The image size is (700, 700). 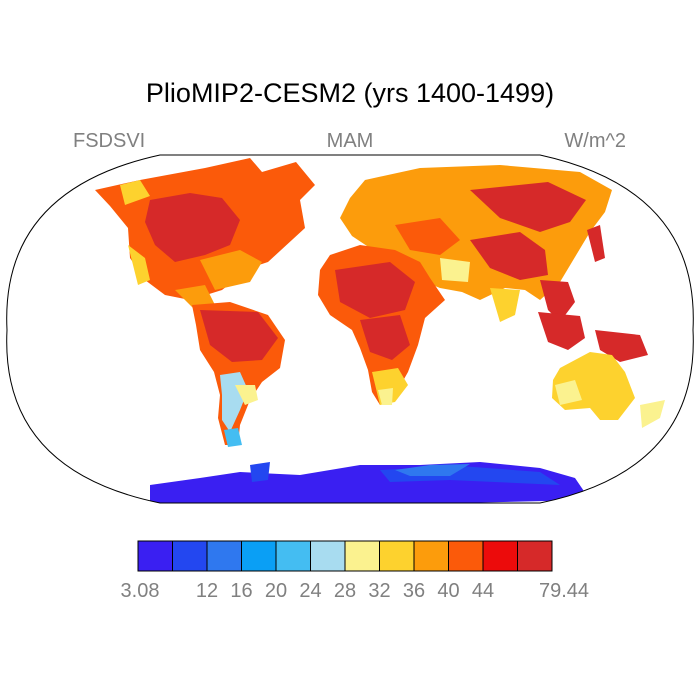 I want to click on colorbar-tick-label: 20, so click(x=276, y=591).